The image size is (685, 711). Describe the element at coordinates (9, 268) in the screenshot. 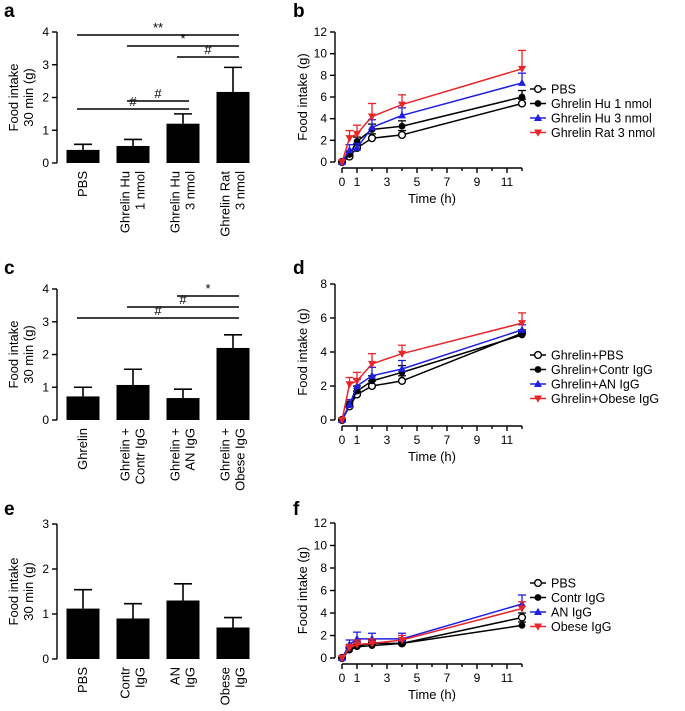

I see `panel-label-c: c` at that location.